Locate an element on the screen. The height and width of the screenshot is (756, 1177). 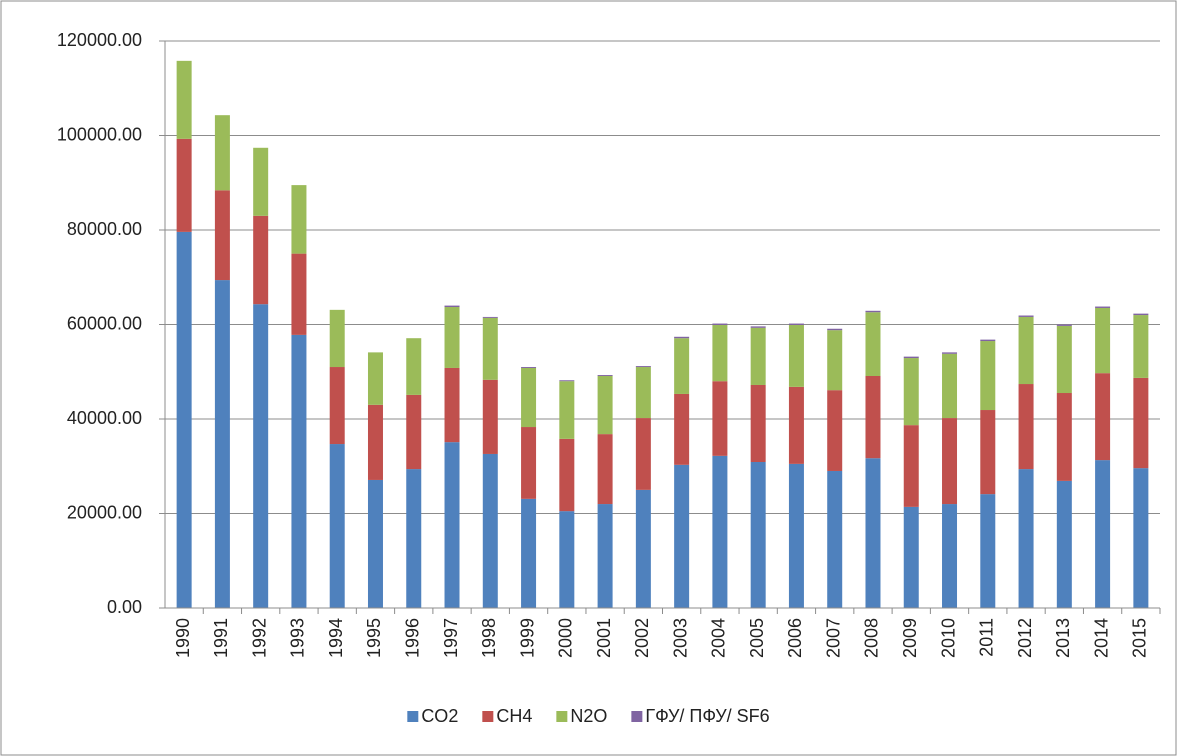
x-tick-label: 2008 is located at coordinates (872, 638).